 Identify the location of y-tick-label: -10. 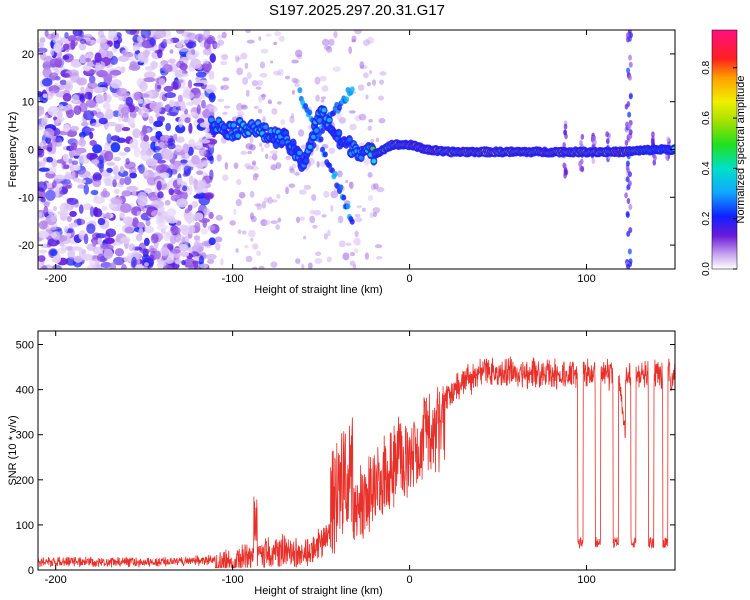
(26, 198).